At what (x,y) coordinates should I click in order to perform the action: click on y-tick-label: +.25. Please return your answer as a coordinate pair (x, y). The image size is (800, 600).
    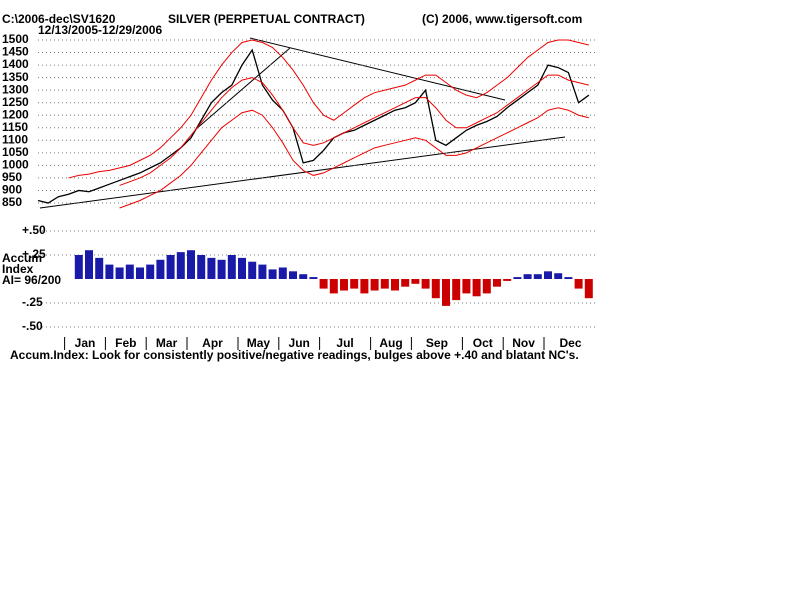
    Looking at the image, I should click on (34, 254).